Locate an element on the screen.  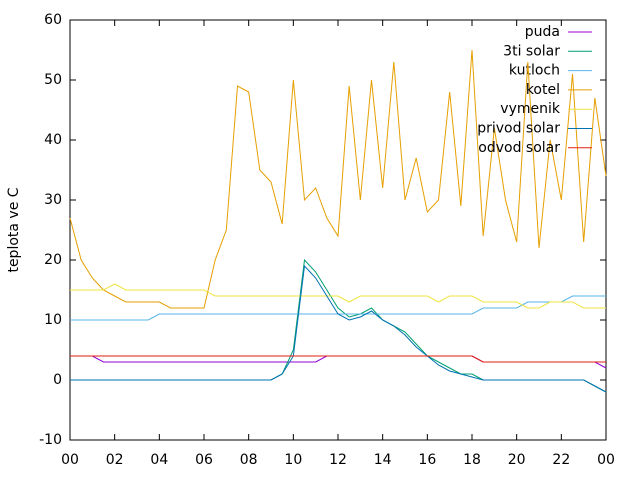
y-tick-label: 40 is located at coordinates (53, 140).